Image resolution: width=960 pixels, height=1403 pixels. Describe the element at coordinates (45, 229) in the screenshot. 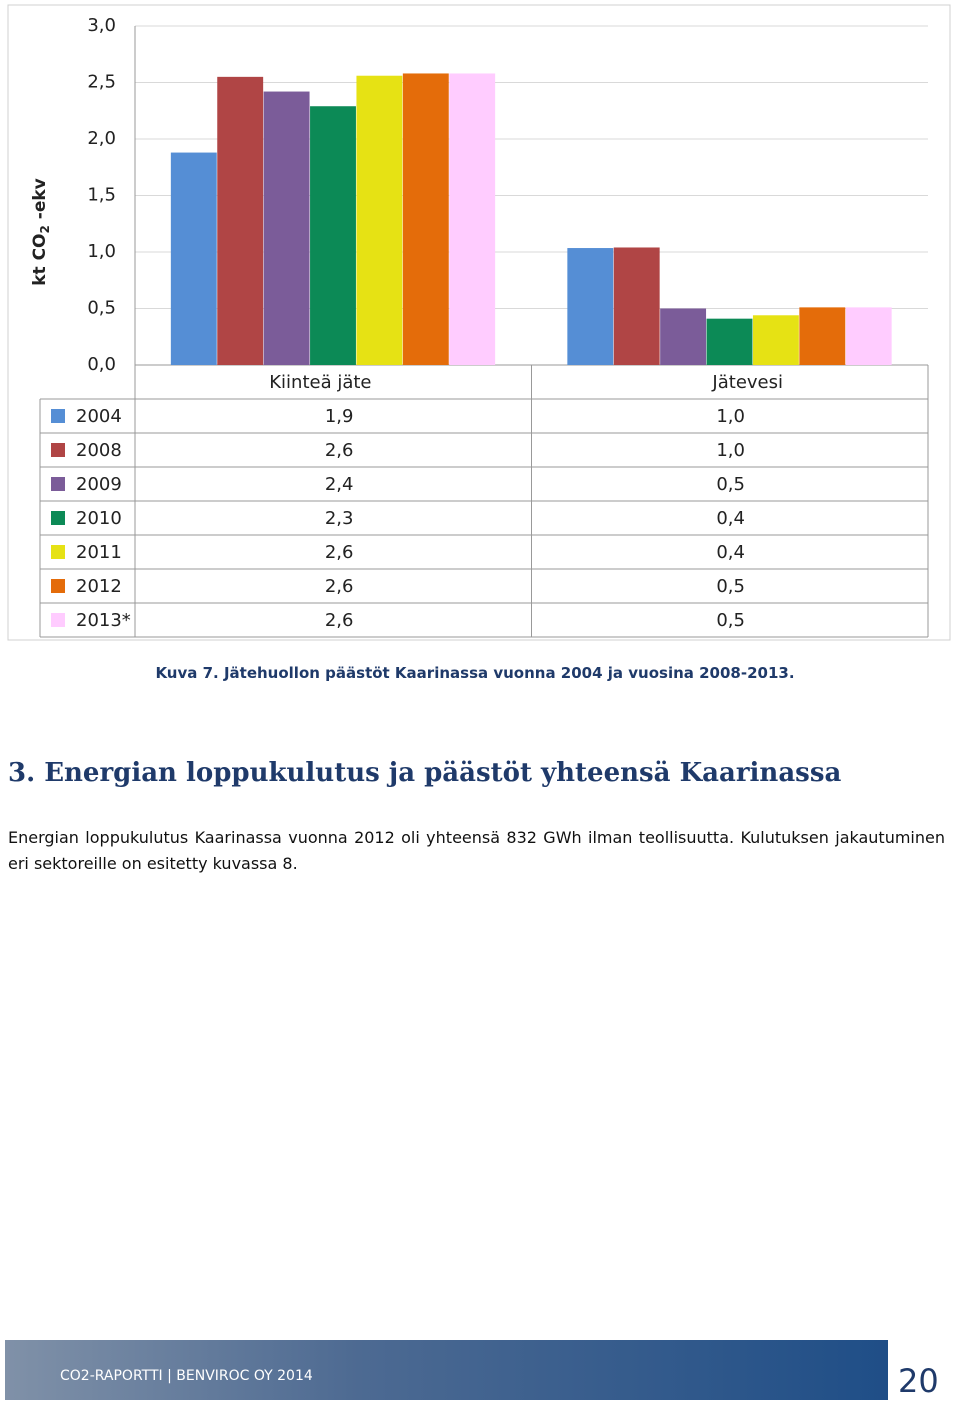

I see `y-label-sub: 2` at that location.